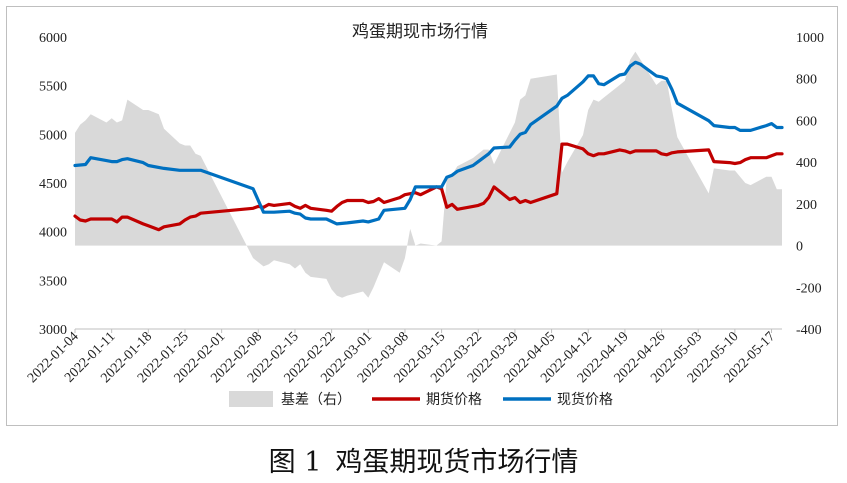  Describe the element at coordinates (295, 462) in the screenshot. I see `caption-figure-number: 图 1` at that location.